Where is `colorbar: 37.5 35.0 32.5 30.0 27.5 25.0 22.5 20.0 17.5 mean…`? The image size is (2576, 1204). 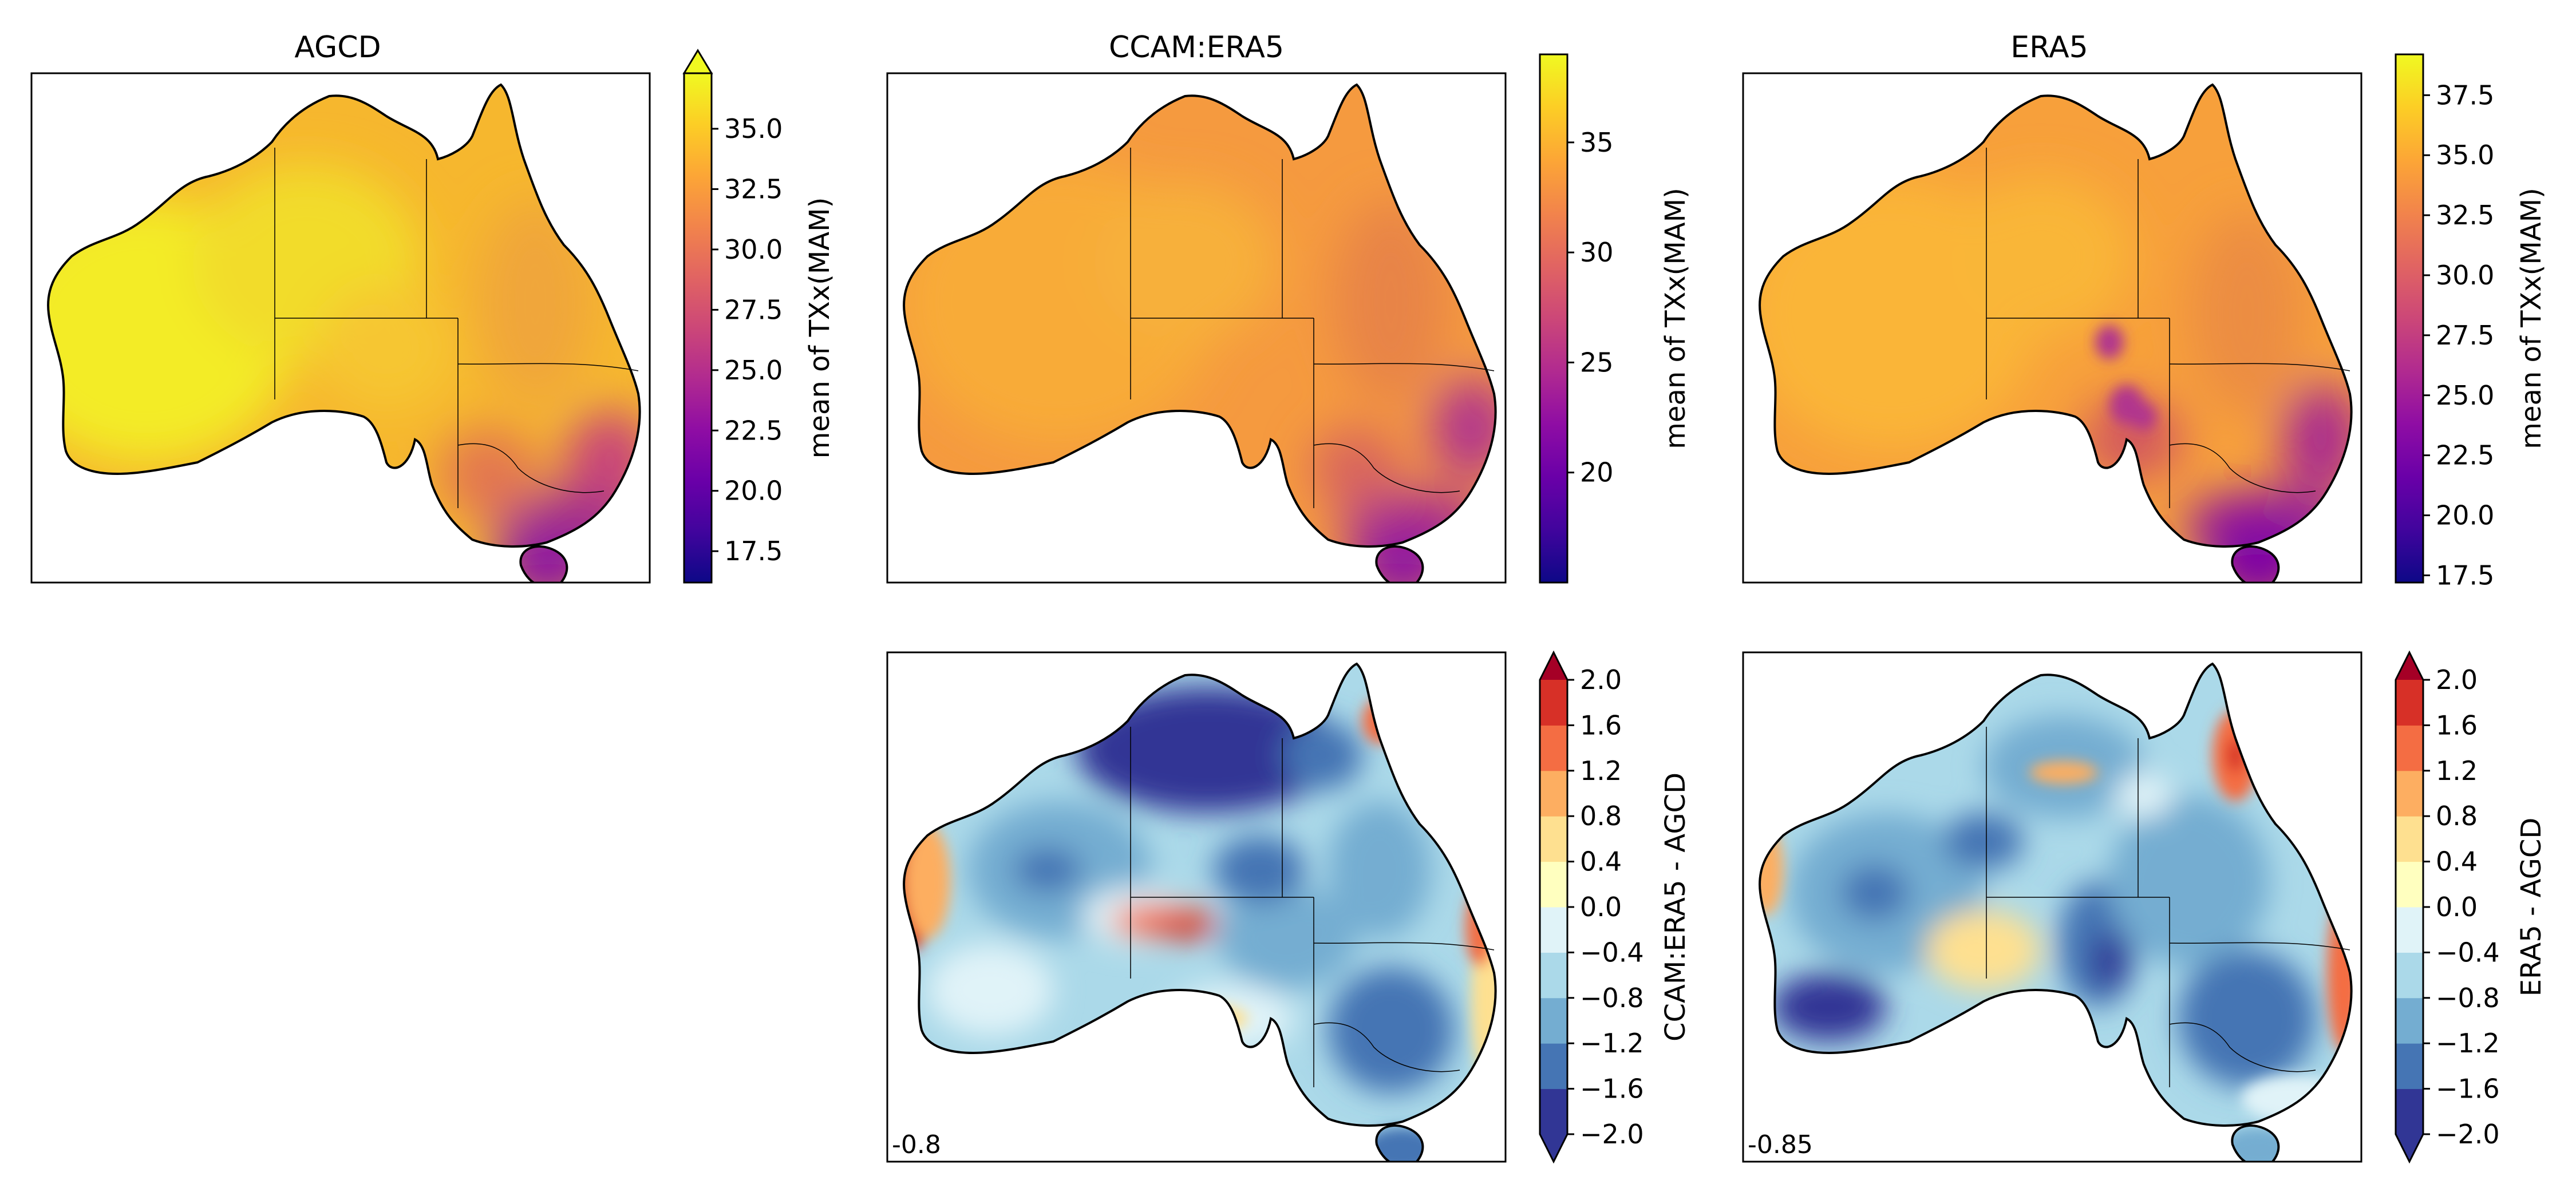 colorbar: 37.5 35.0 32.5 30.0 27.5 25.0 22.5 20.0 17.5 mean… is located at coordinates (2471, 322).